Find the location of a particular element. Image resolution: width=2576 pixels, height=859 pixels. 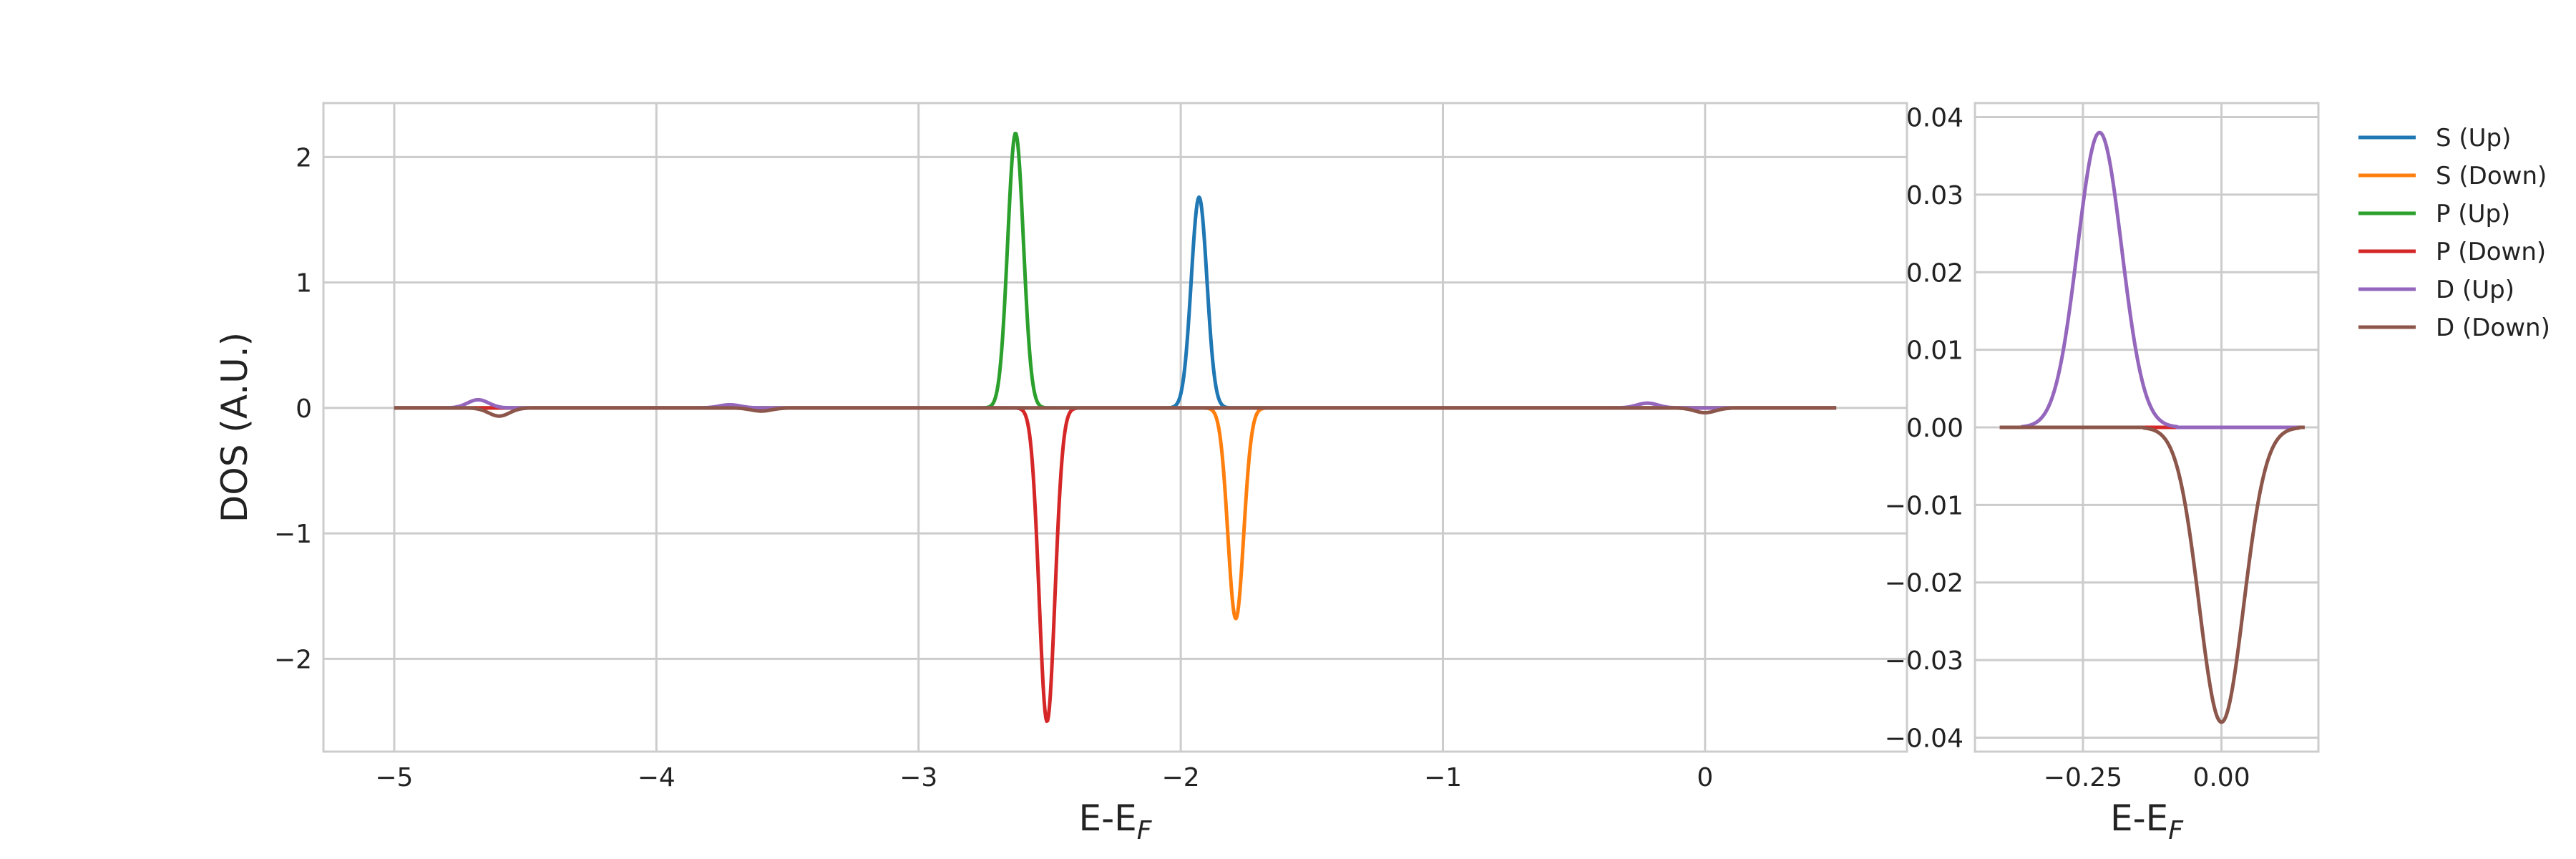

axes-frame is located at coordinates (2147, 427).